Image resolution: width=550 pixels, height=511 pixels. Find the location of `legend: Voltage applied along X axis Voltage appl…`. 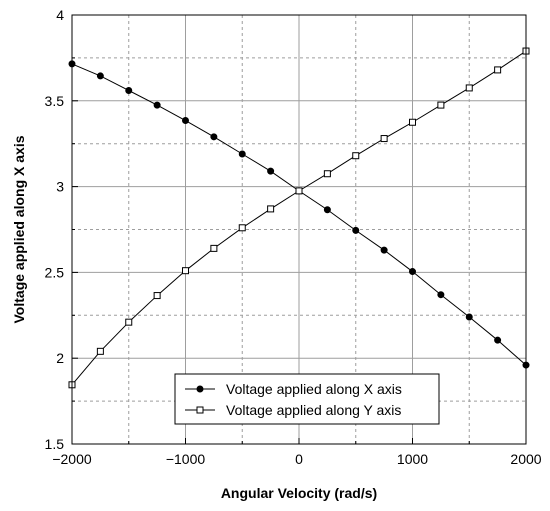

legend: Voltage applied along X axis Voltage appl… is located at coordinates (307, 399).